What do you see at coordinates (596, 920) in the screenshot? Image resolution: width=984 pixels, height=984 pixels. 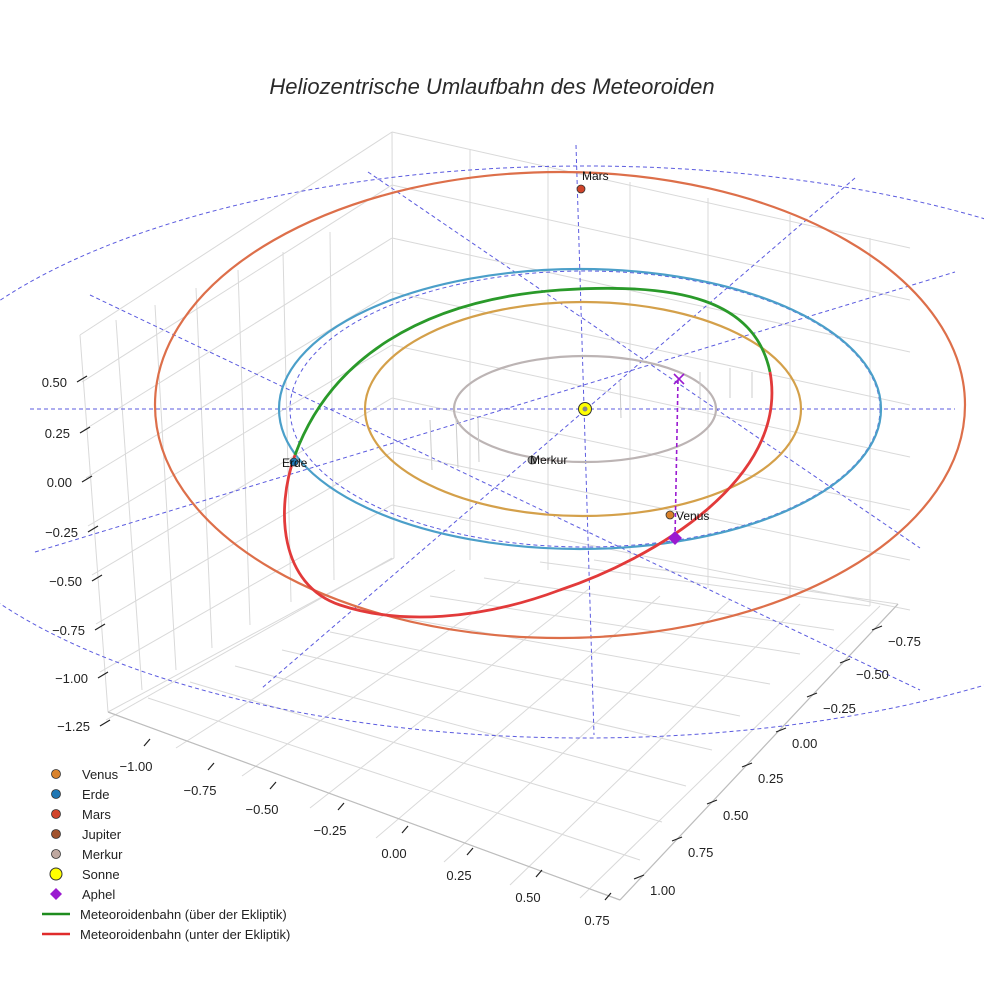 I see `x-tick-label: 0.75` at bounding box center [596, 920].